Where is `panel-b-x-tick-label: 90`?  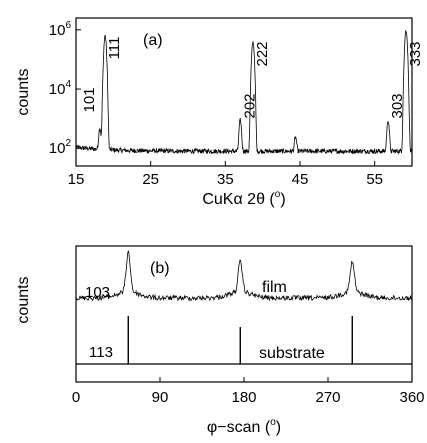 panel-b-x-tick-label: 90 is located at coordinates (160, 397).